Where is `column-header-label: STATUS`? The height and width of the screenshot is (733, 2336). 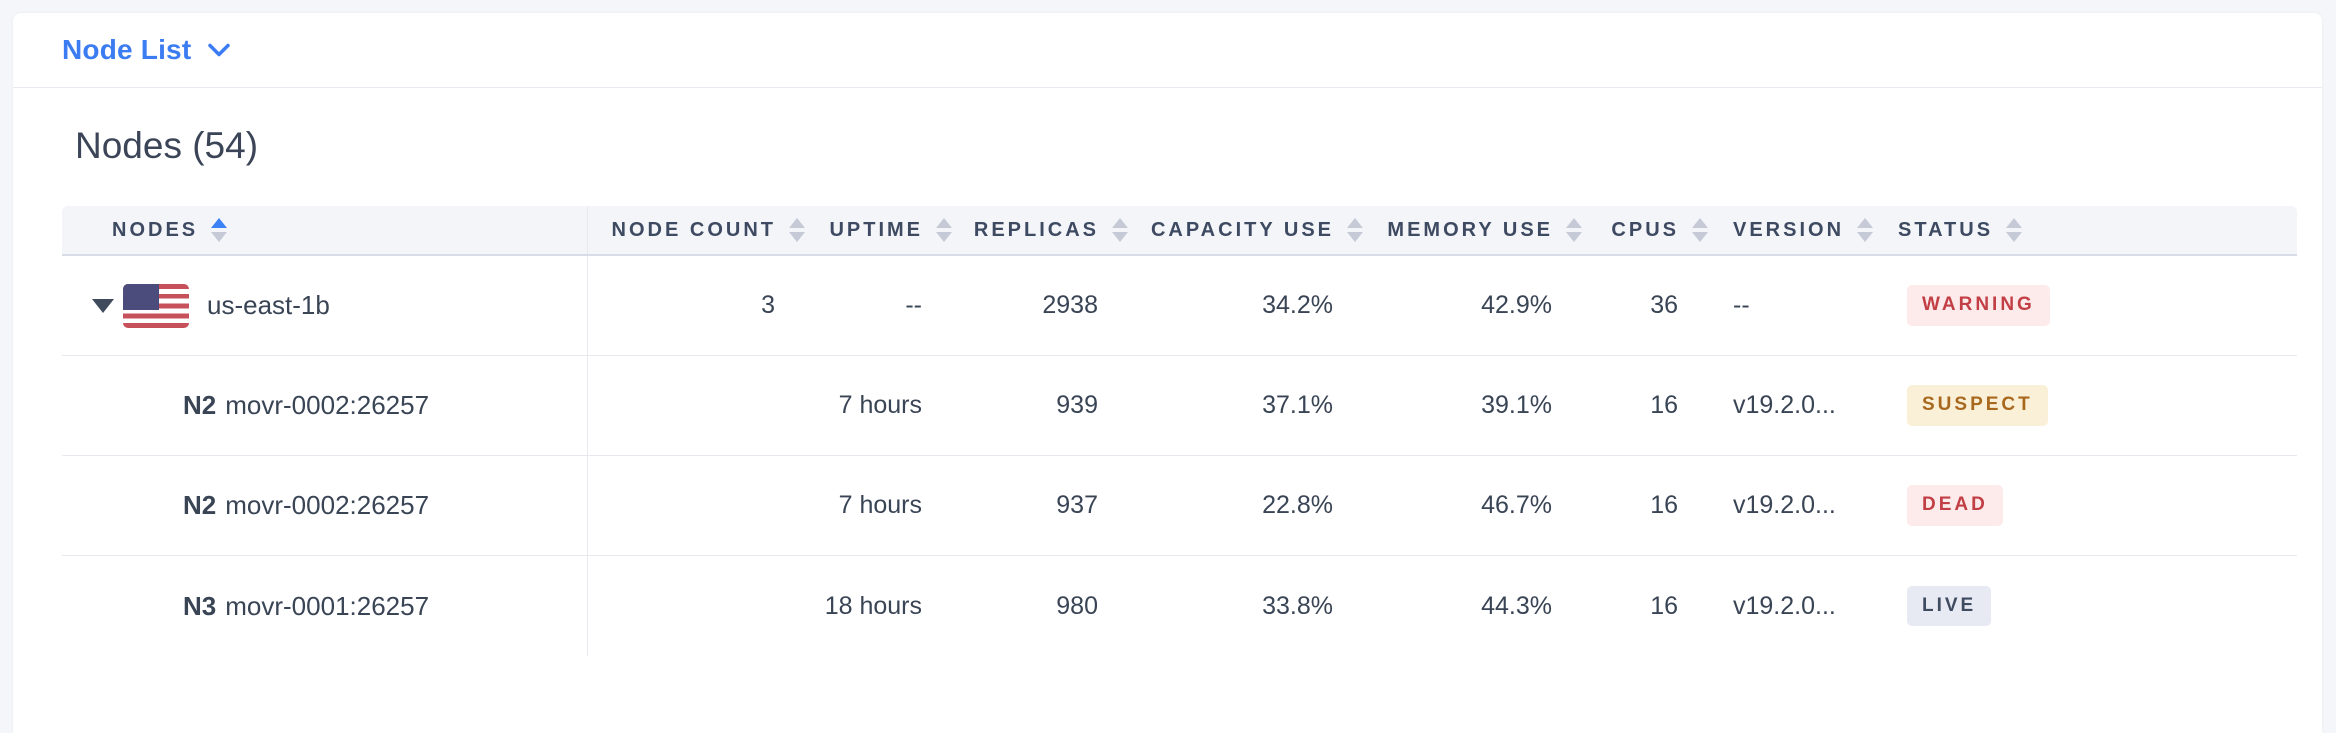 column-header-label: STATUS is located at coordinates (1946, 229).